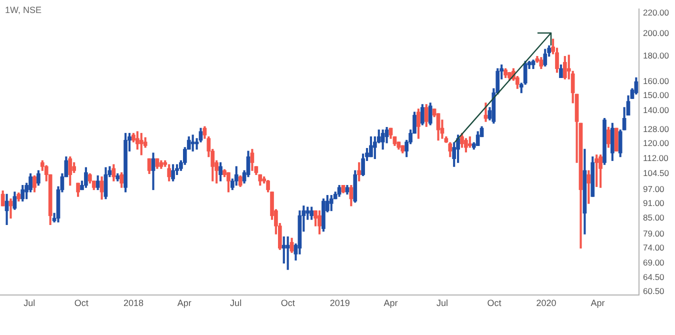 The width and height of the screenshot is (675, 335). Describe the element at coordinates (654, 263) in the screenshot. I see `y-tick-label: 69.00` at that location.